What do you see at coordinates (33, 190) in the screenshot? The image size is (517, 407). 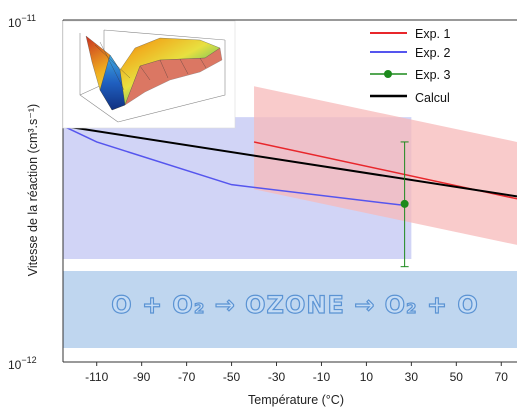 I see `y-axis-title: Vitesse de la réaction (cm³.s⁻¹)` at bounding box center [33, 190].